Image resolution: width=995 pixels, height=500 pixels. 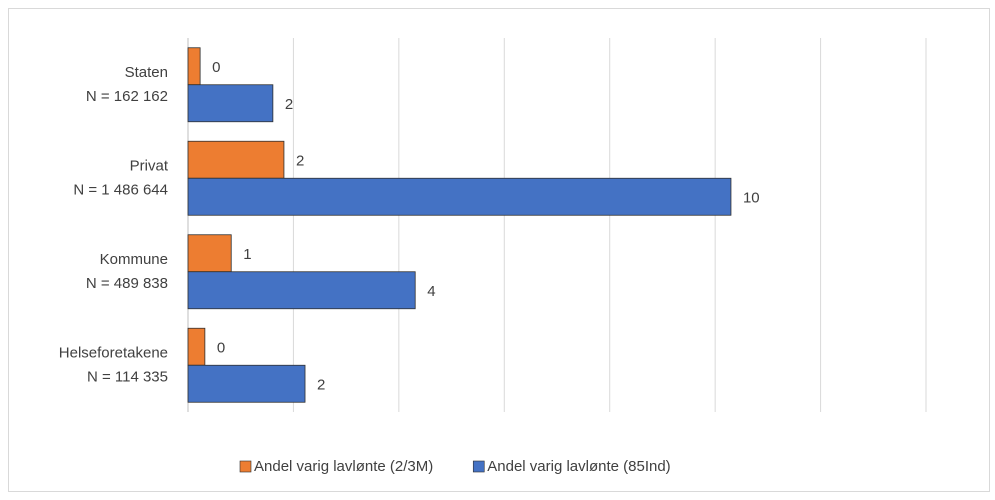 I want to click on data-label: 1, so click(x=247, y=254).